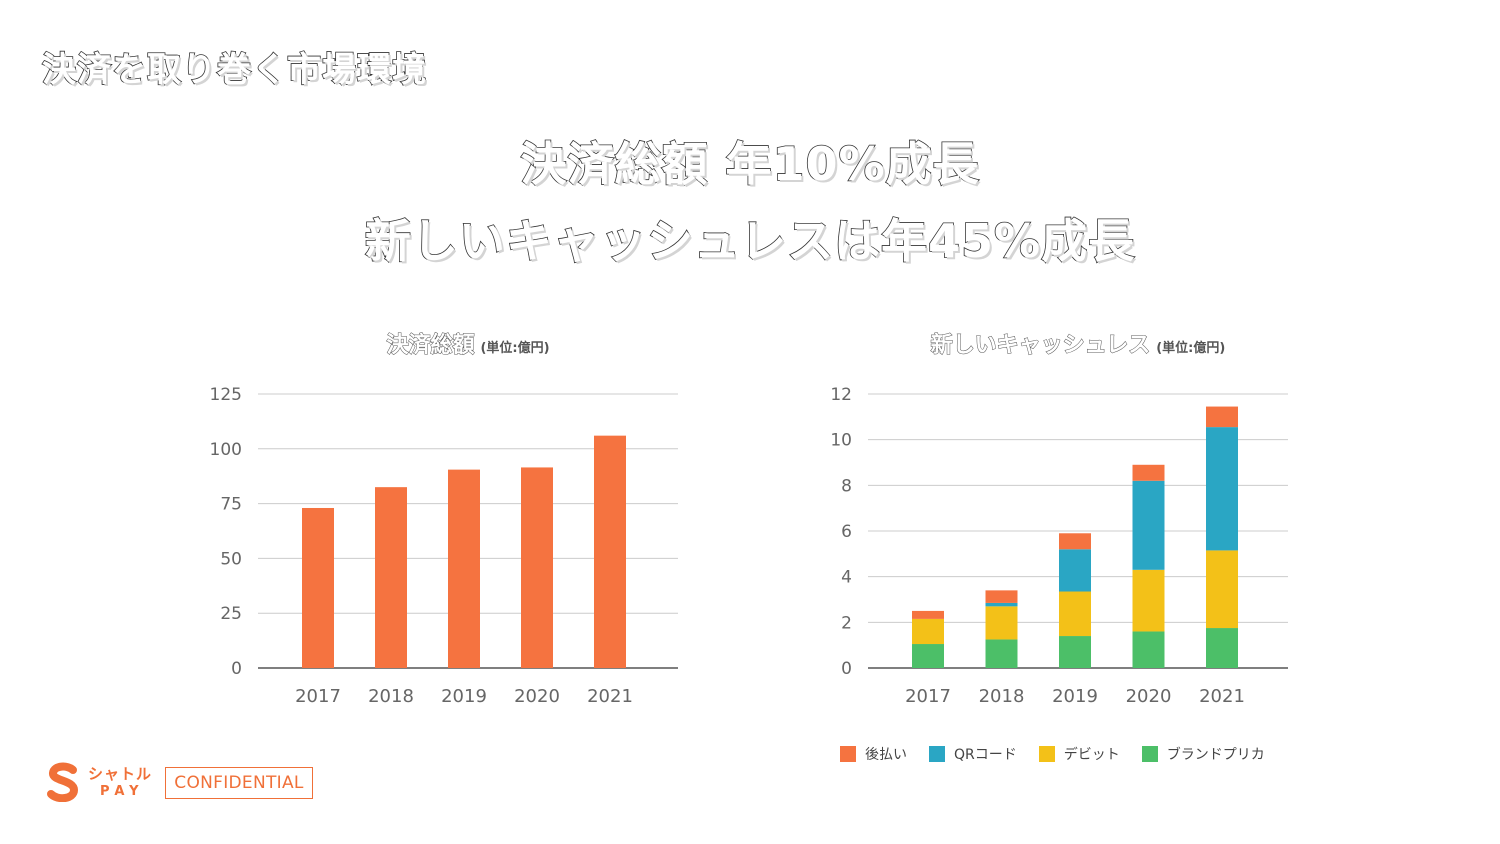 The image size is (1500, 844). I want to click on chart1-ytick-label: 75, so click(231, 505).